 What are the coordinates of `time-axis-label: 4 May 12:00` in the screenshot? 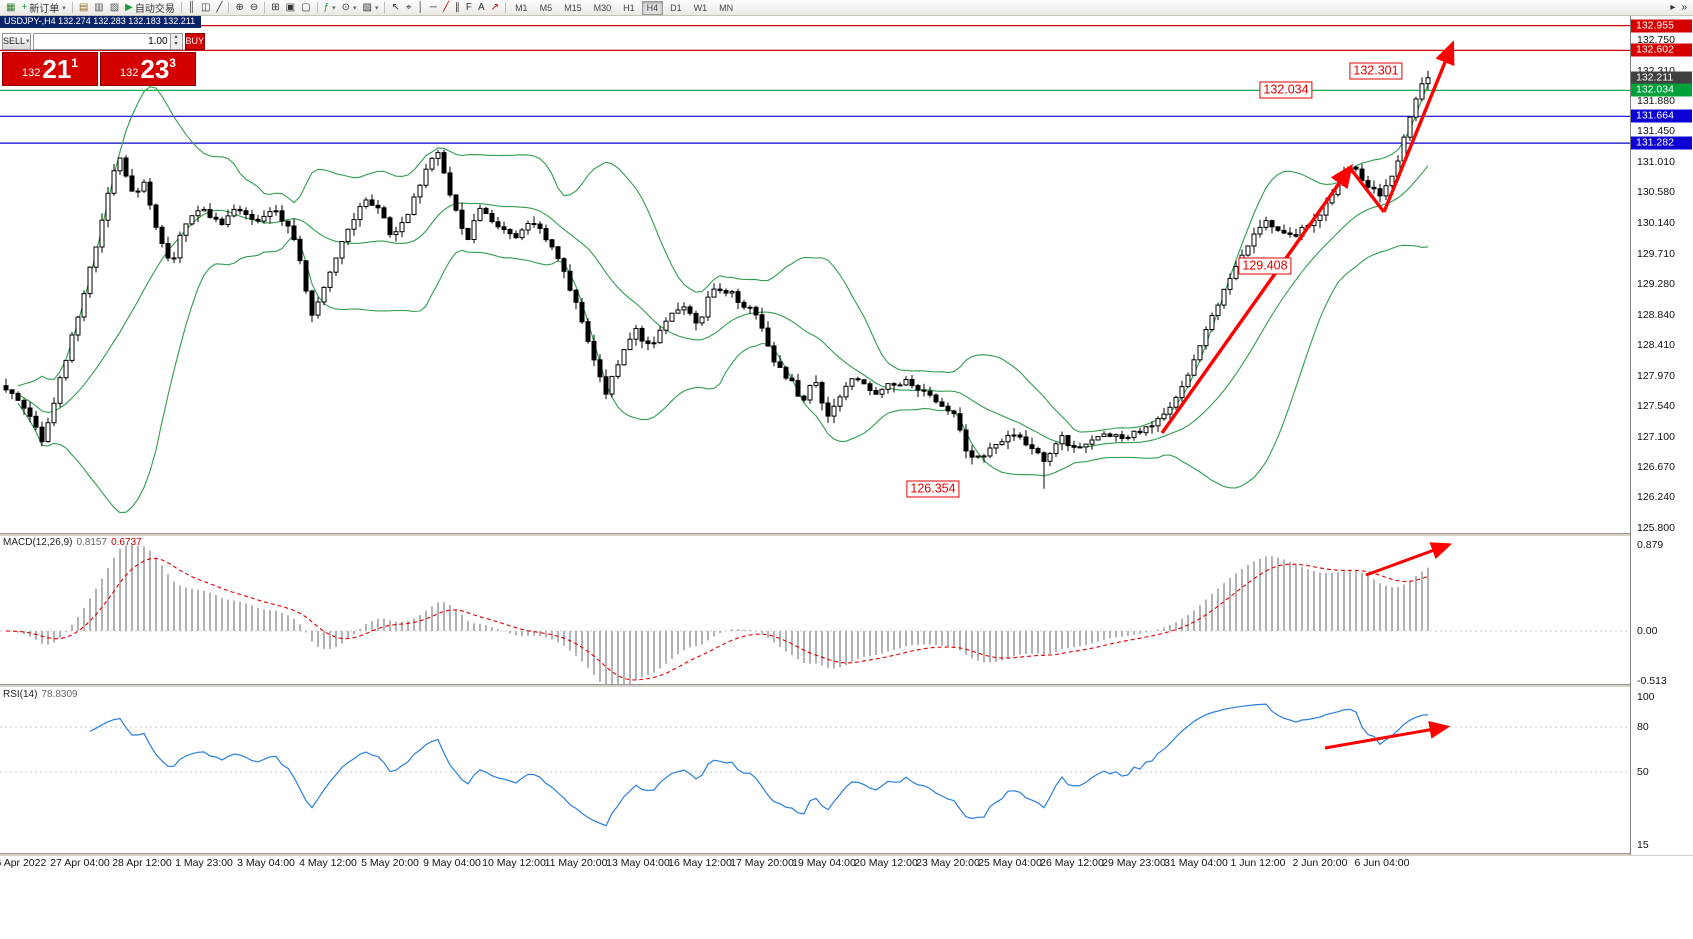 It's located at (328, 863).